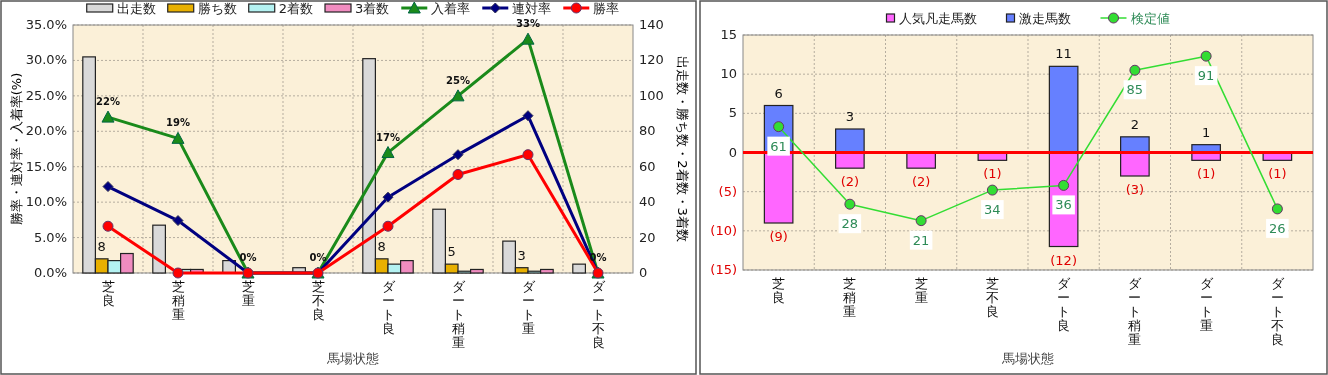 The image size is (1328, 375). I want to click on y-tick-label: 15.0%, so click(46, 166).